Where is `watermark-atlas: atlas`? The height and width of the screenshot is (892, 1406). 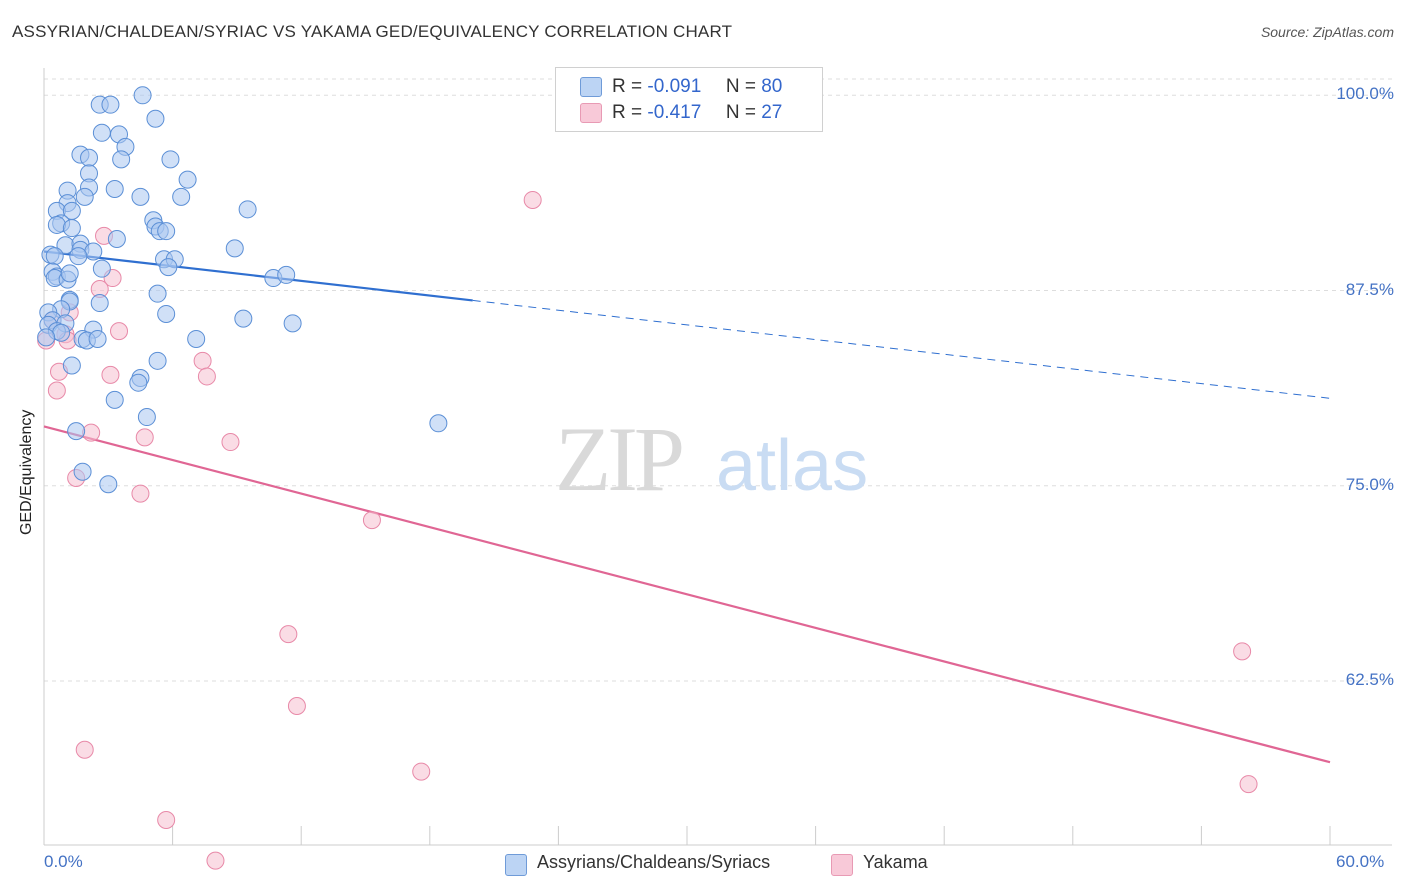 watermark-atlas: atlas is located at coordinates (792, 466).